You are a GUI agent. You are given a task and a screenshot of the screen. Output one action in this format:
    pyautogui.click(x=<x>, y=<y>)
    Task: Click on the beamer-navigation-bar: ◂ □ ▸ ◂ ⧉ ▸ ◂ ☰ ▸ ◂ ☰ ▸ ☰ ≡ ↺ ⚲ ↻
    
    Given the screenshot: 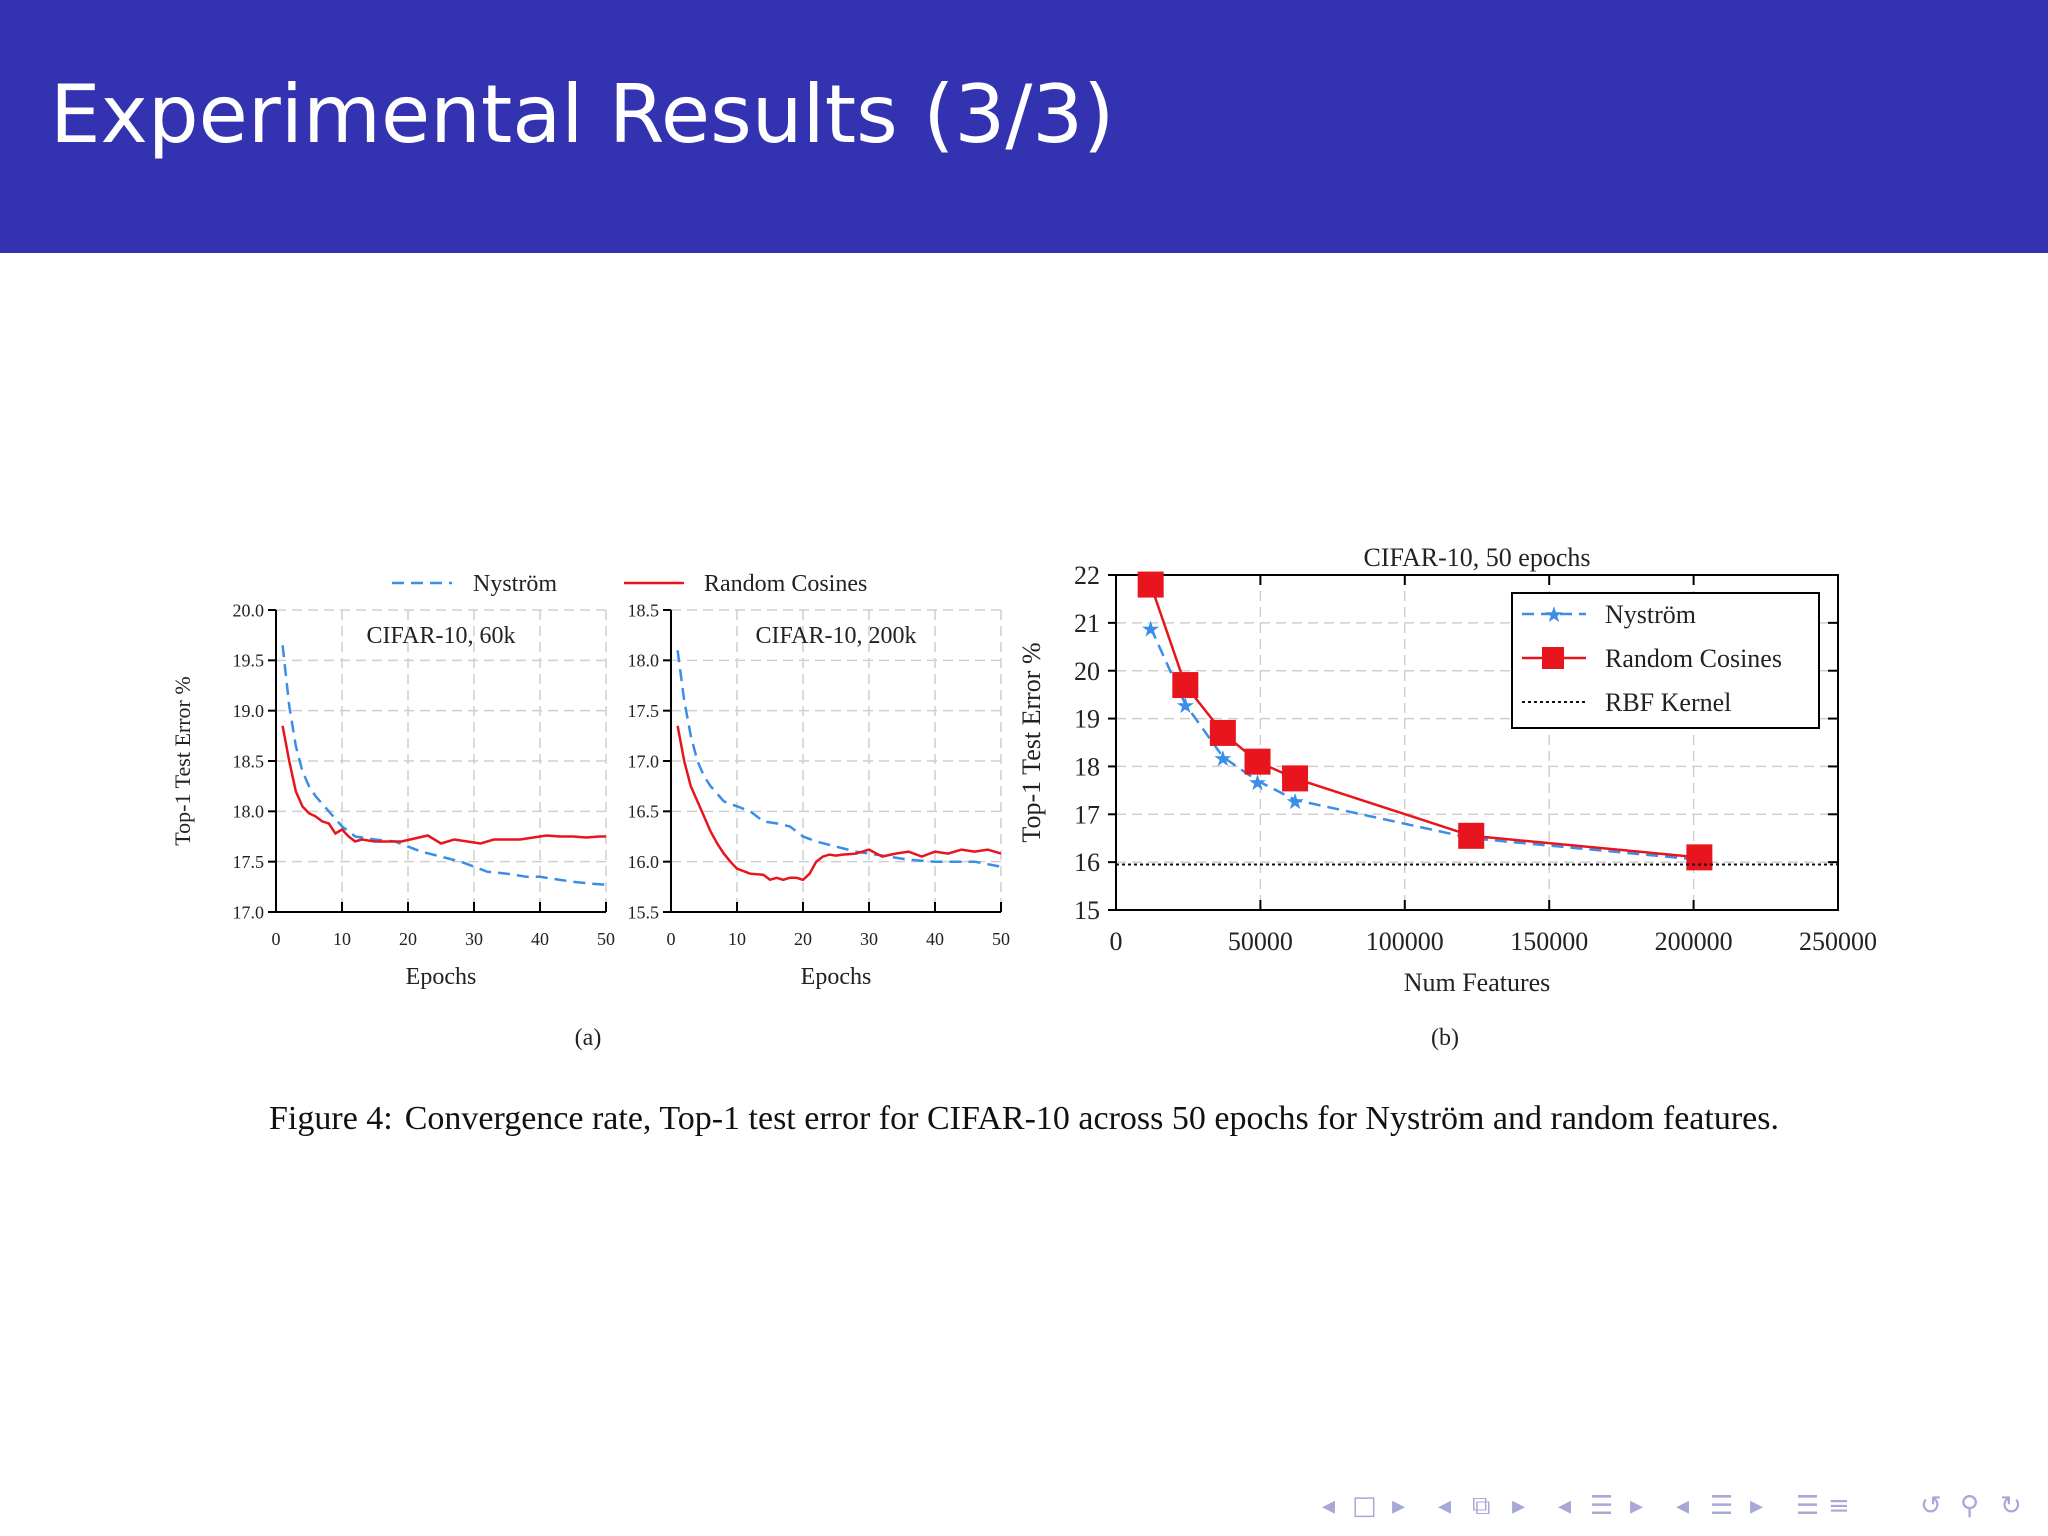 What is the action you would take?
    pyautogui.click(x=1675, y=1506)
    